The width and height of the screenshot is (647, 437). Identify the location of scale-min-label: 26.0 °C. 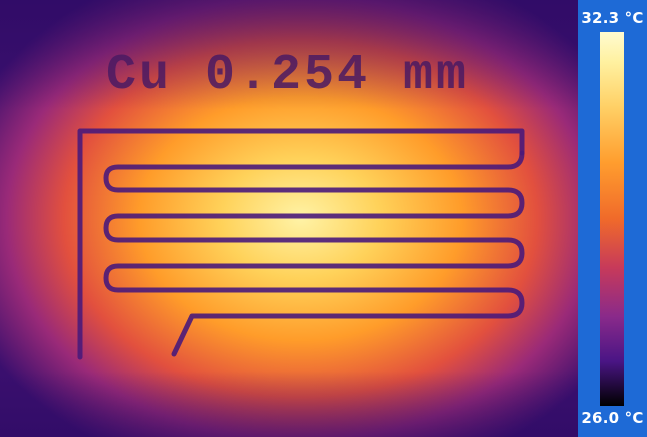
(612, 418).